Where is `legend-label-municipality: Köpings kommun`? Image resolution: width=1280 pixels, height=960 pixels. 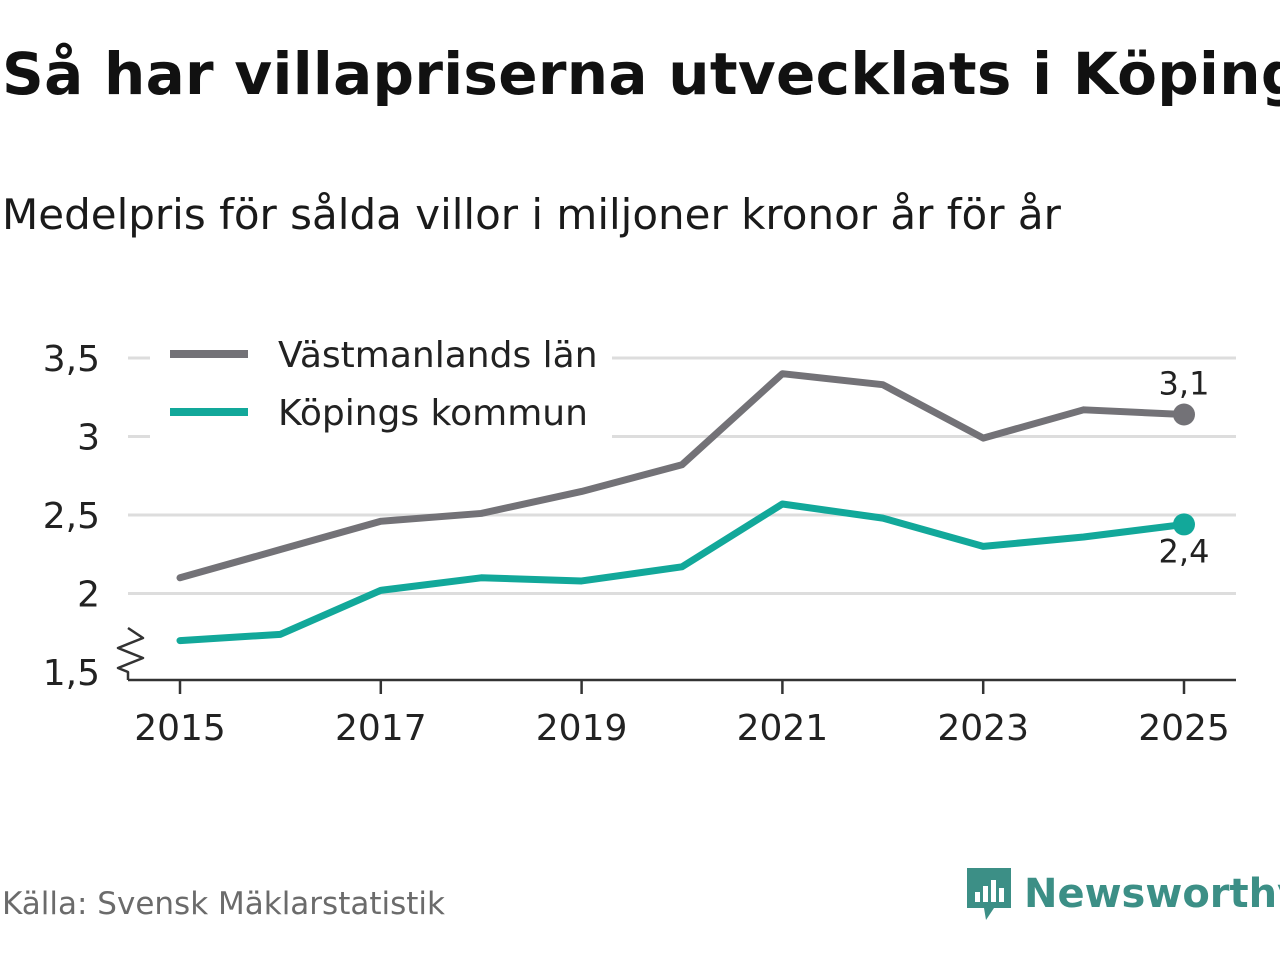 legend-label-municipality: Köpings kommun is located at coordinates (433, 413).